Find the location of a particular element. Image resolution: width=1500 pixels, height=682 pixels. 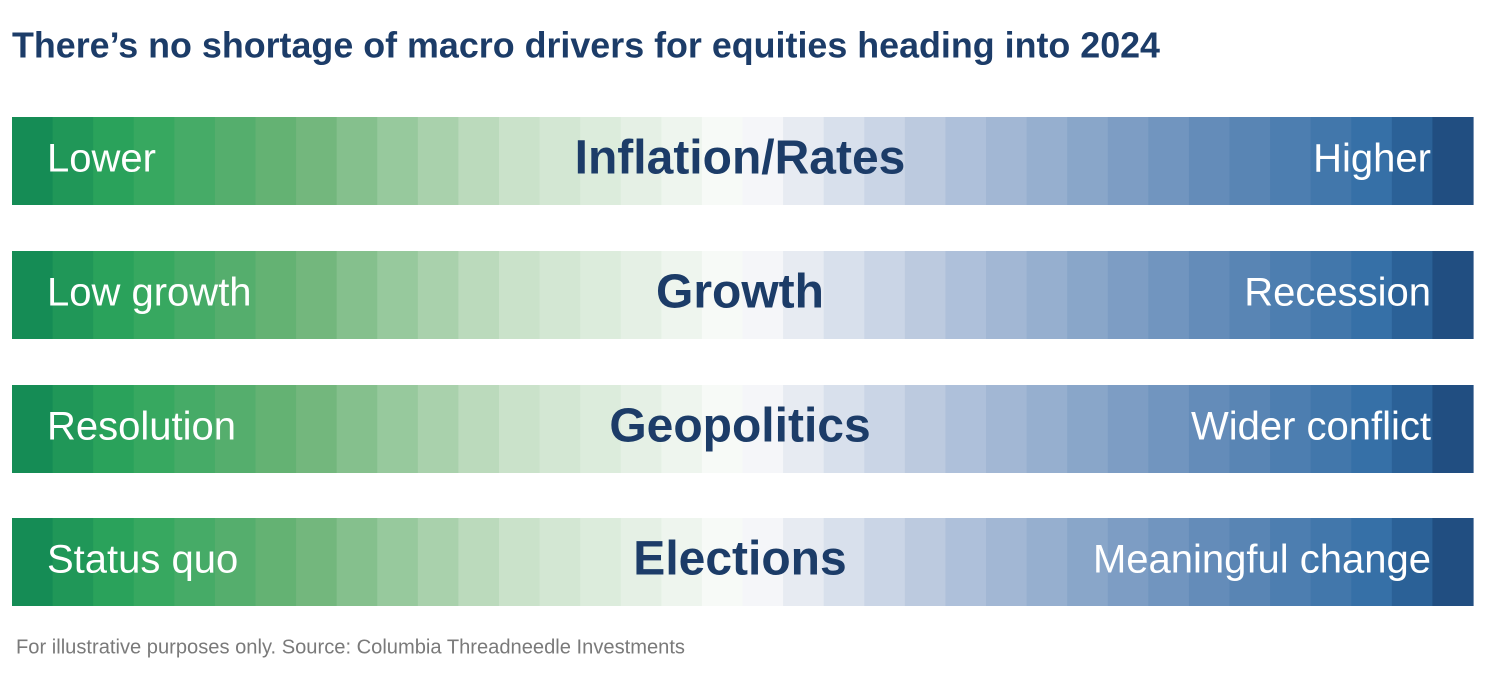

driver-row: Status quo Elections Meaningful change is located at coordinates (743, 562).